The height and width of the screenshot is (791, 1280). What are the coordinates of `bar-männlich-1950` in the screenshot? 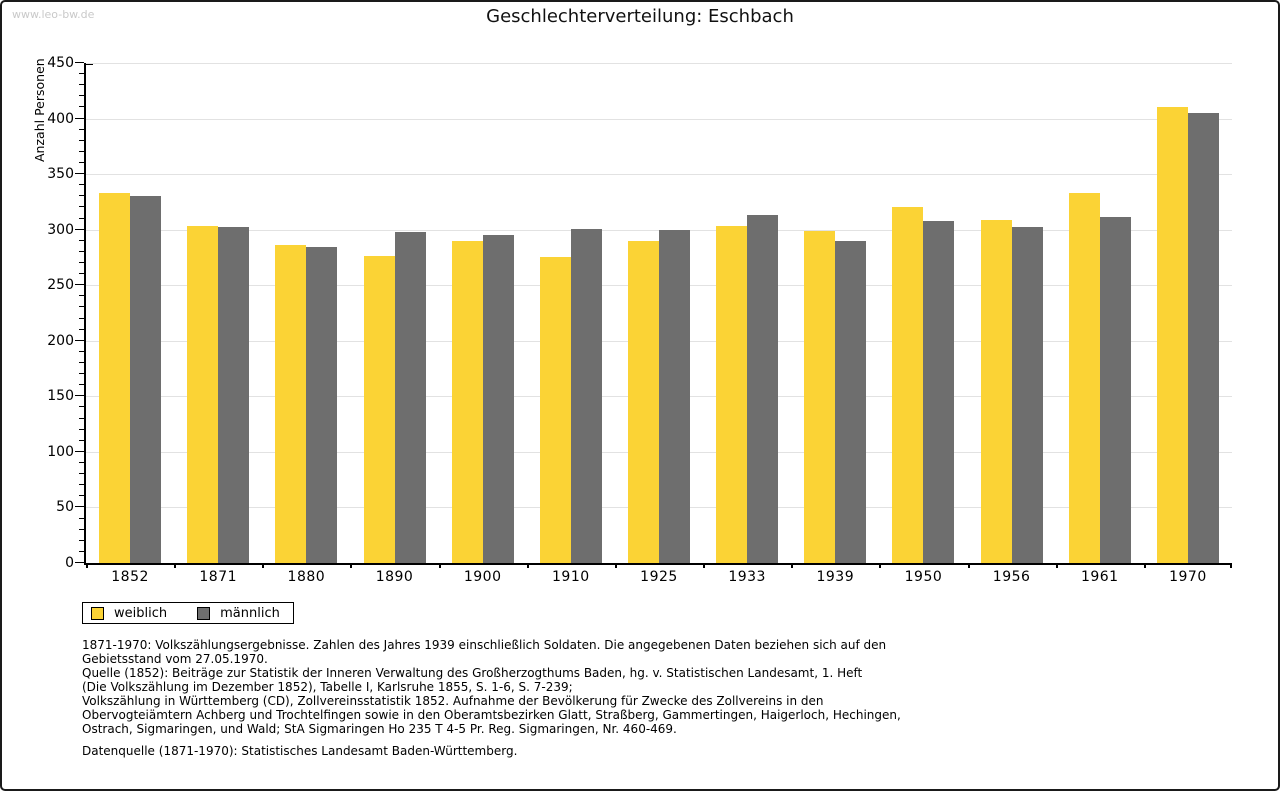 It's located at (939, 392).